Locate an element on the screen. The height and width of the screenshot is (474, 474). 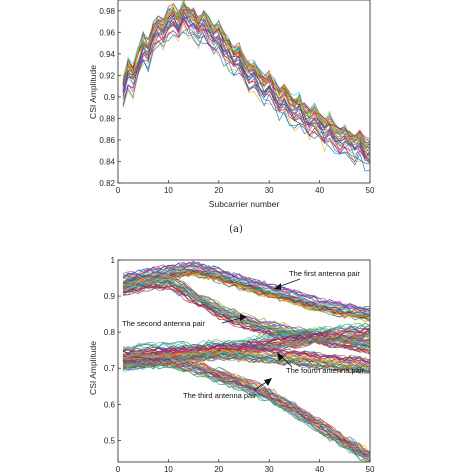
chart-a-xtick-label: 40 is located at coordinates (319, 190).